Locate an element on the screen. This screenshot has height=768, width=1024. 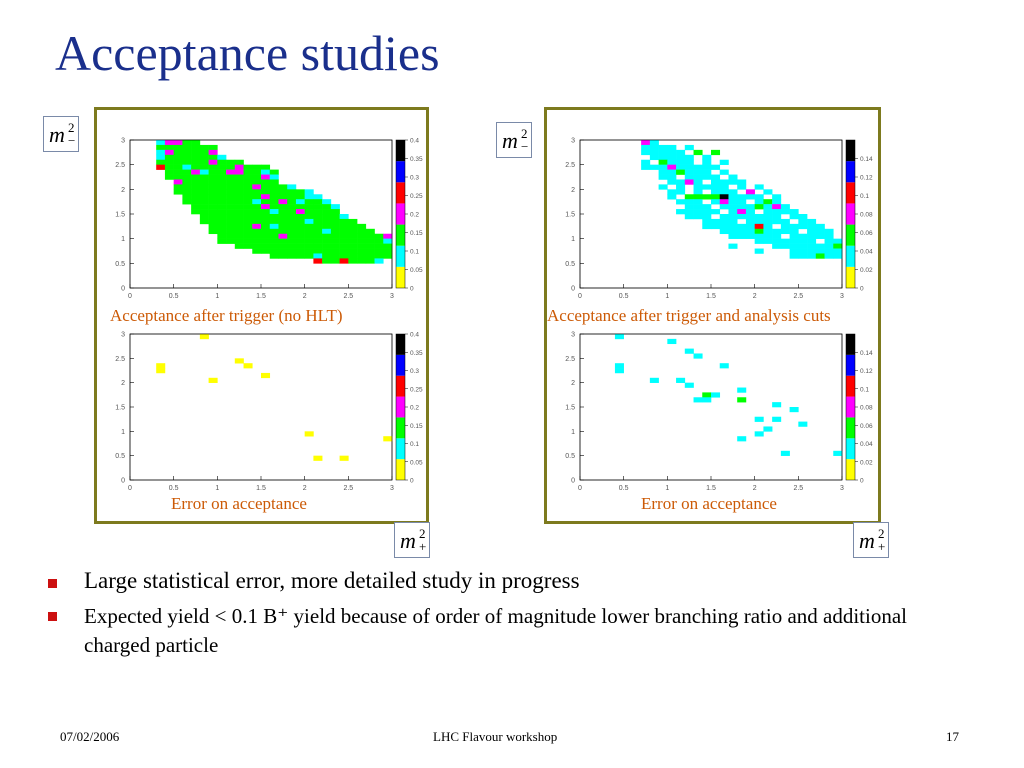
m-symbol: m is located at coordinates (867, 540).